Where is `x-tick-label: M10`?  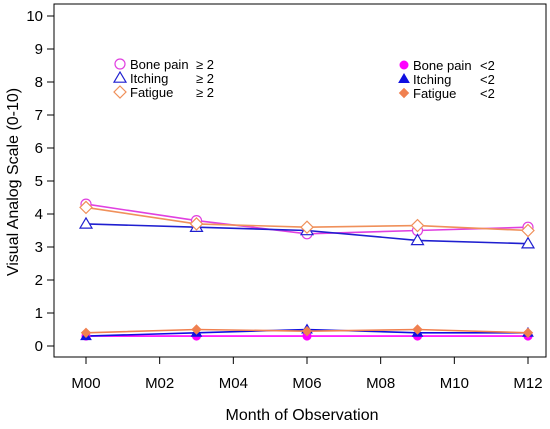
x-tick-label: M10 is located at coordinates (454, 383).